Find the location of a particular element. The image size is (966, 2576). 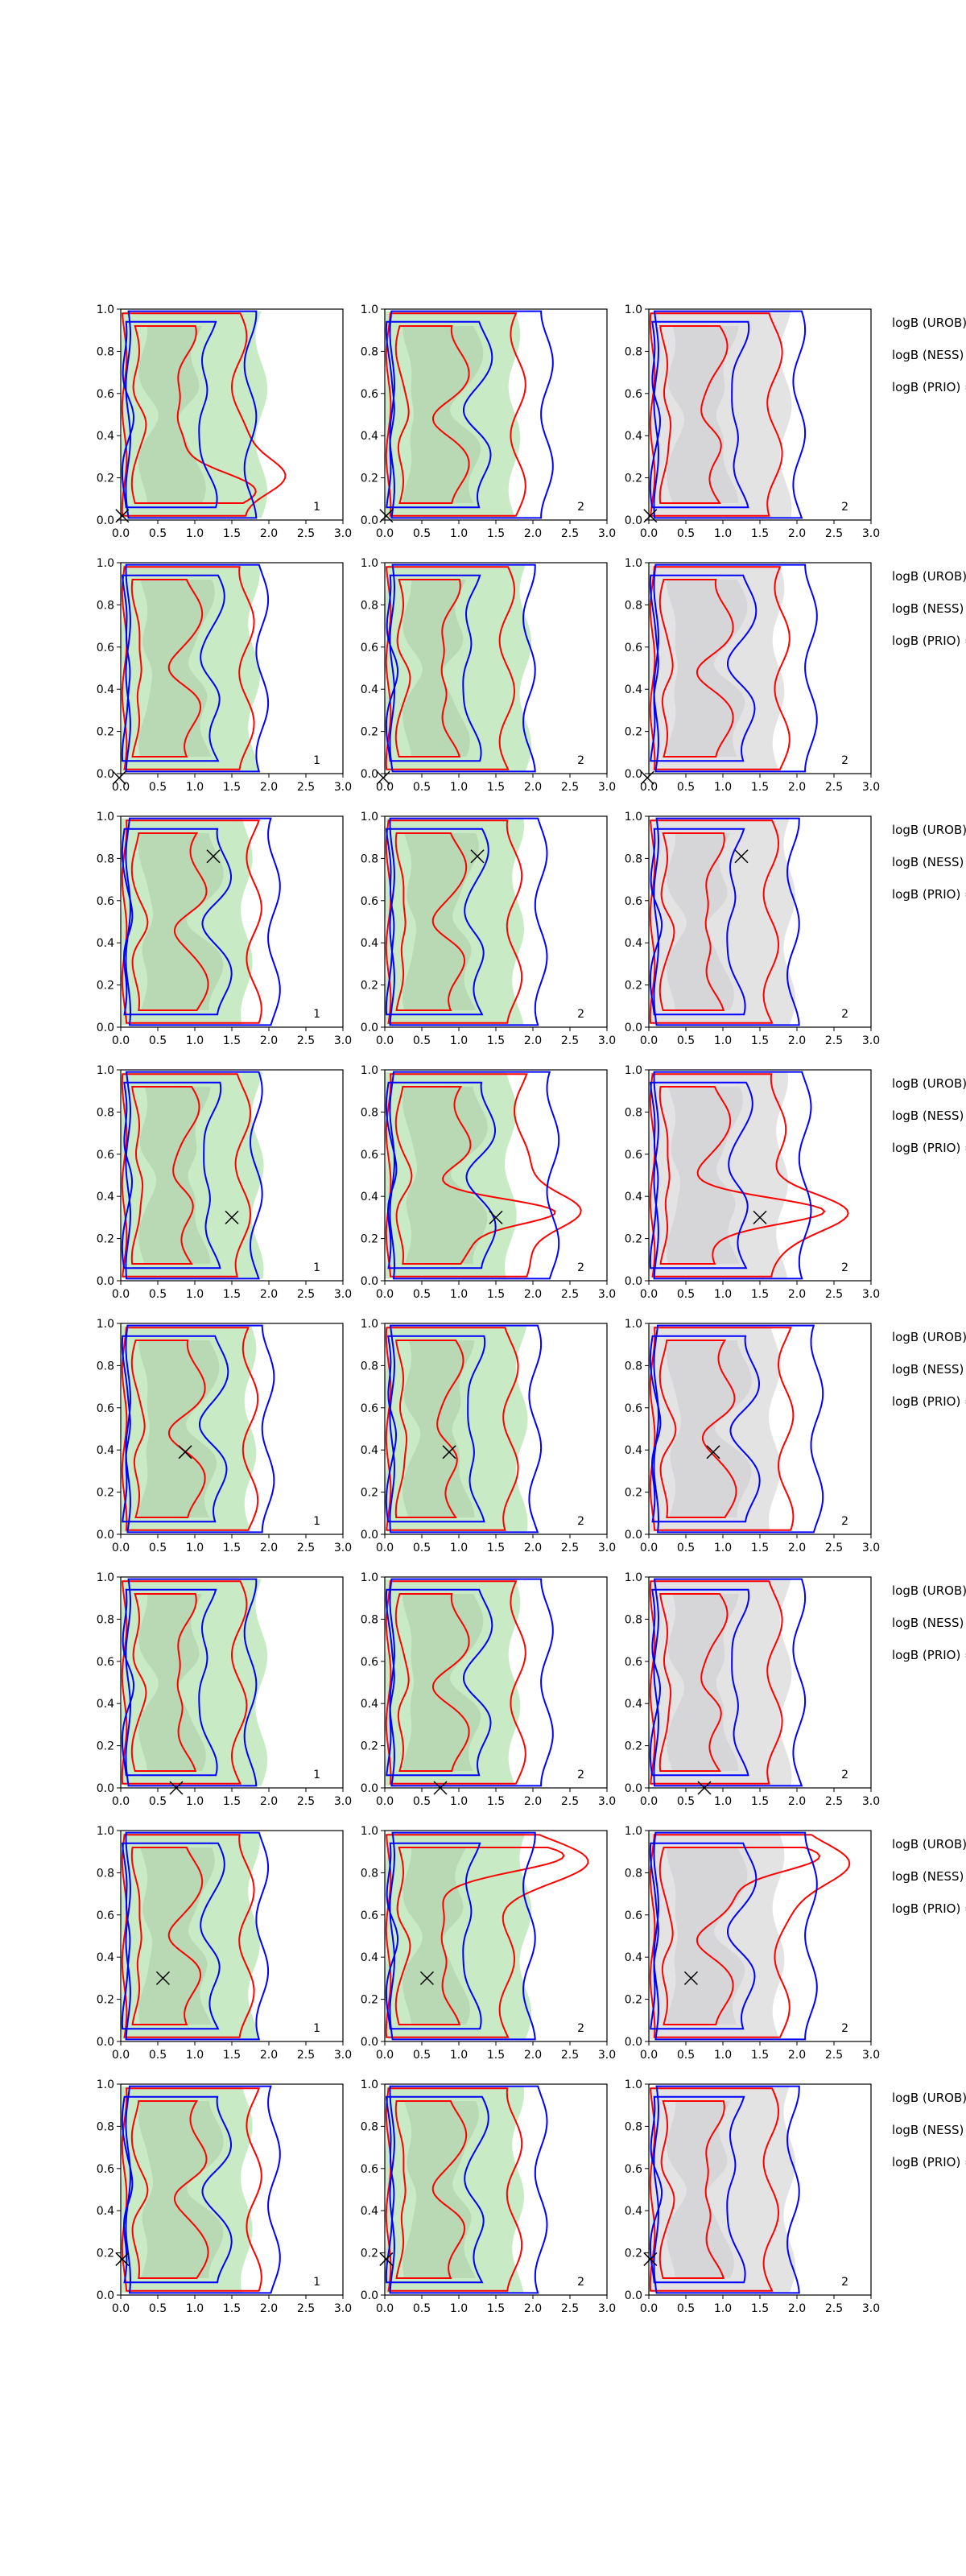

panel-r3-c1: 0.0 0.5 1.0 1.5 2.0 2.5 3.0 0.0 0.2 0.4 0.6 0.8 1.0 1 is located at coordinates (224, 929).